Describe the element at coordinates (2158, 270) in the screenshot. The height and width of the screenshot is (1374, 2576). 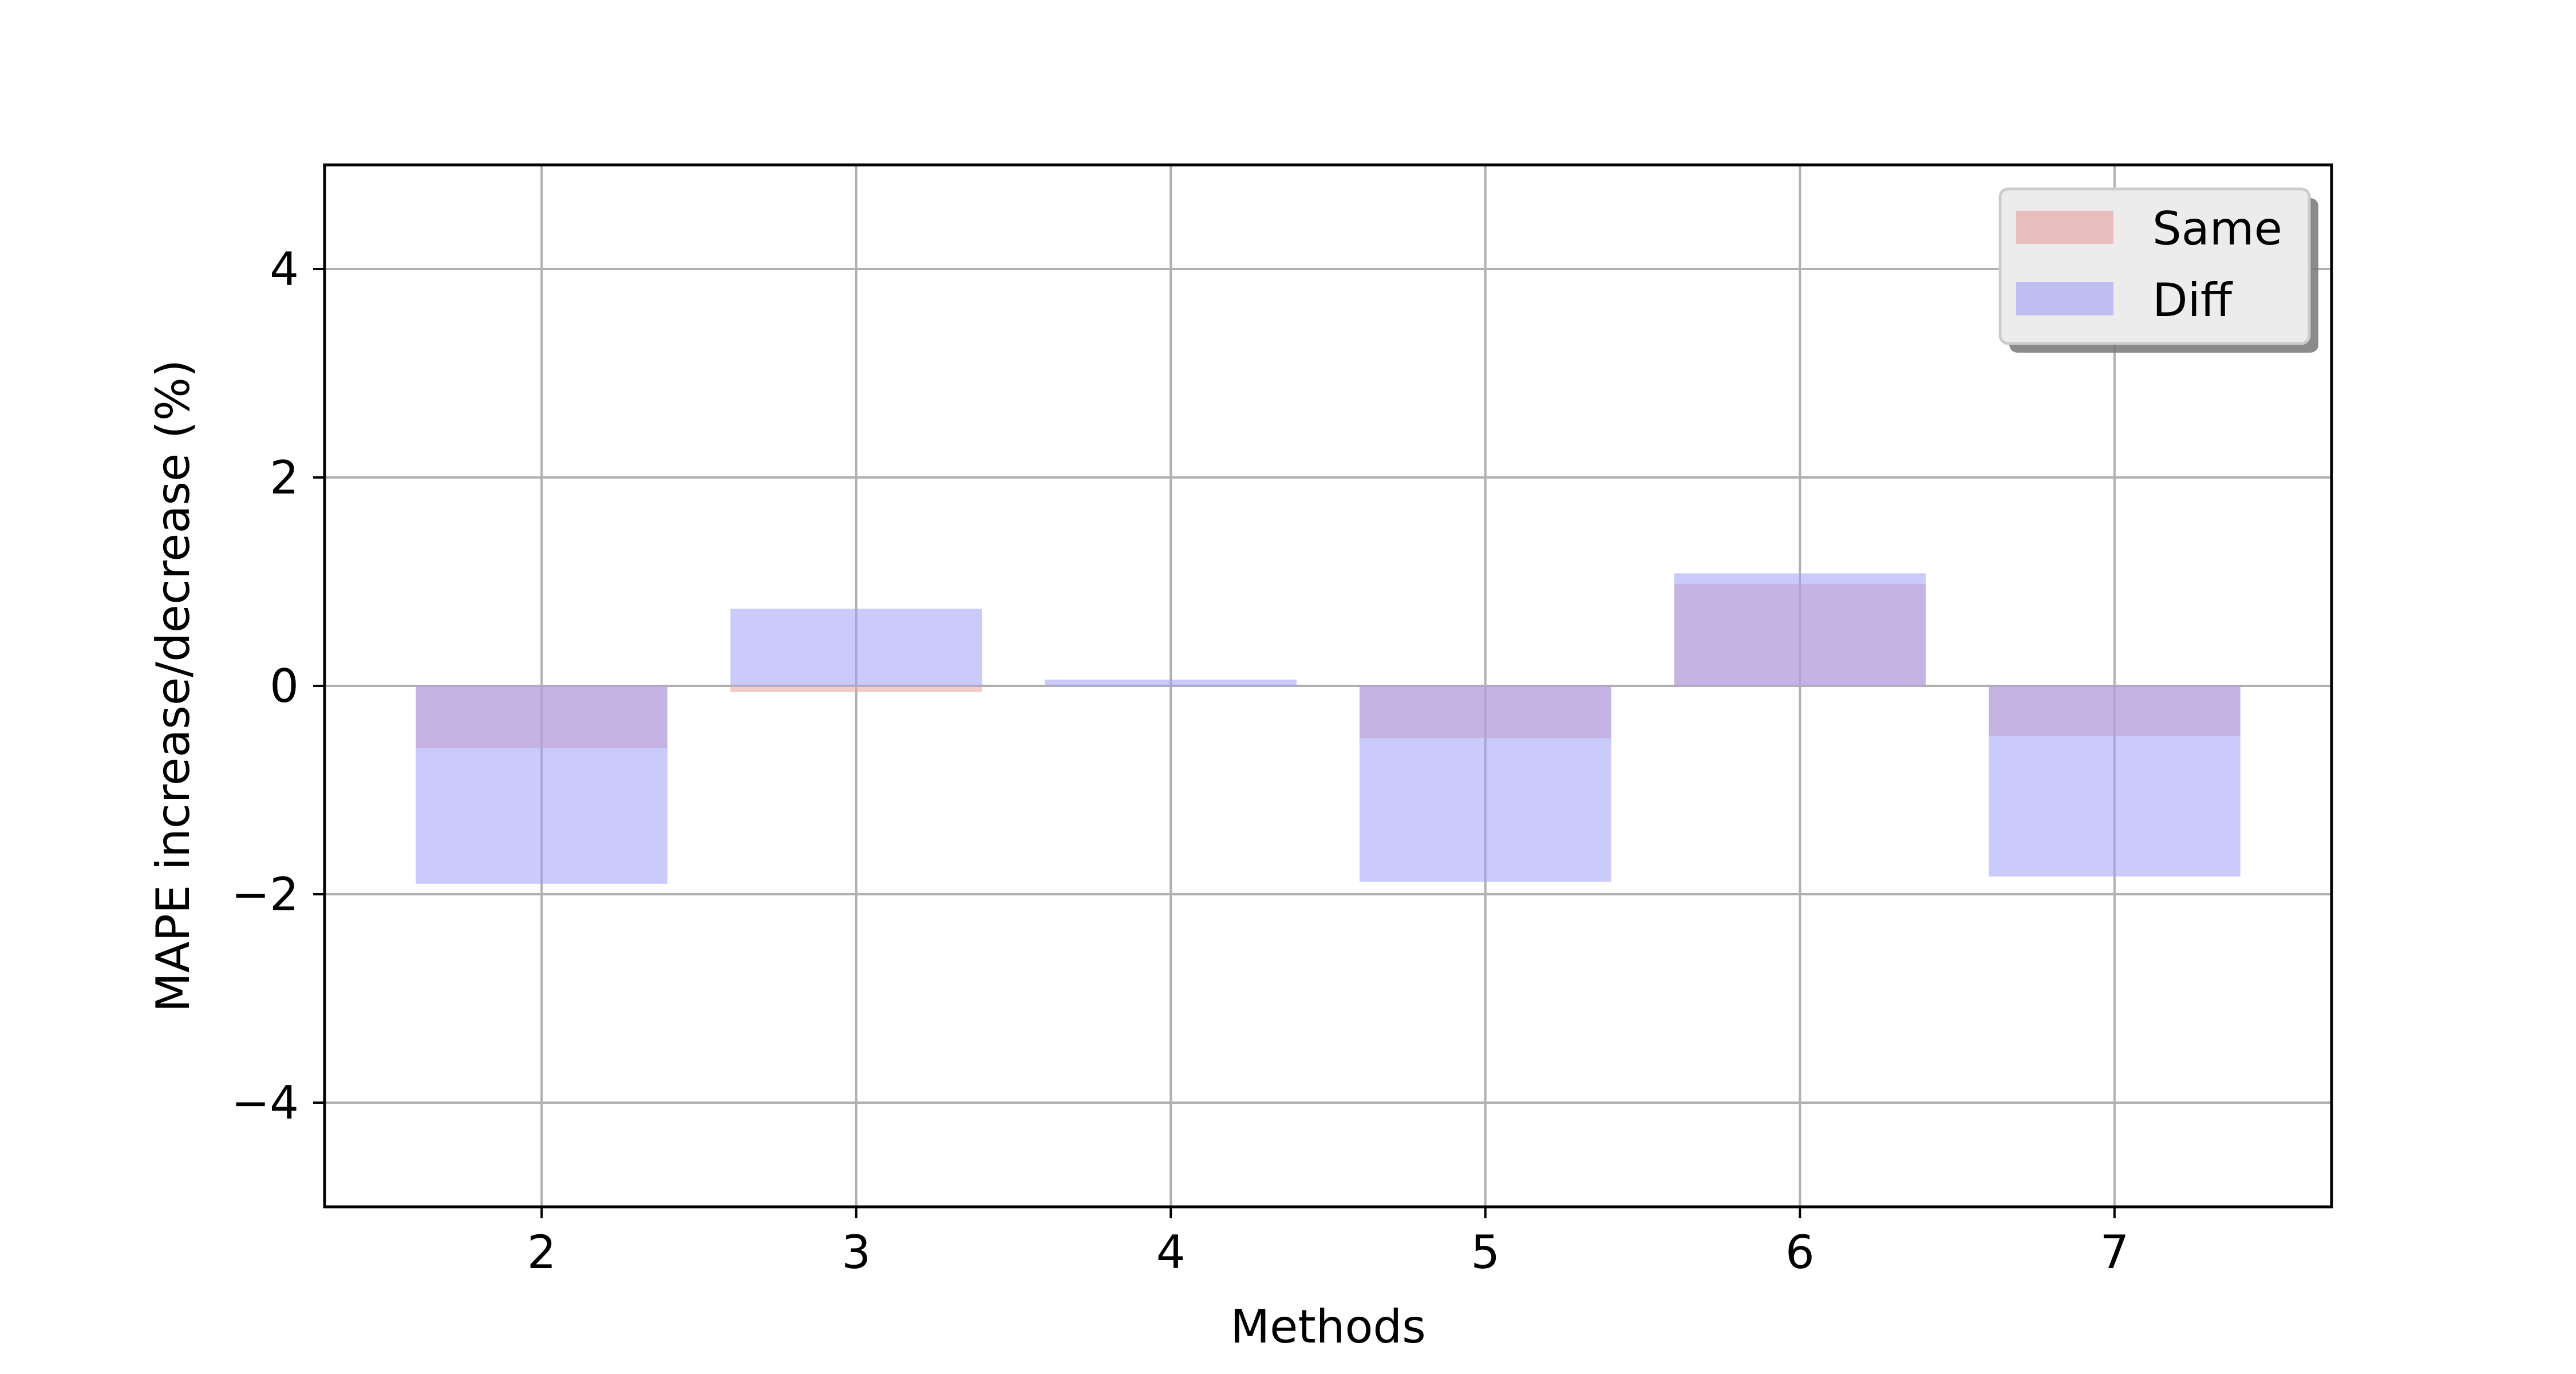
I see `legend: Same Diff` at that location.